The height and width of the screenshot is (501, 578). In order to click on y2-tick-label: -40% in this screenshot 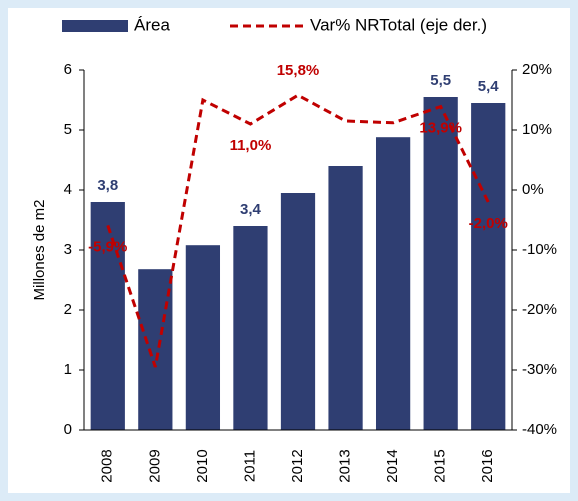, I will do `click(539, 429)`.